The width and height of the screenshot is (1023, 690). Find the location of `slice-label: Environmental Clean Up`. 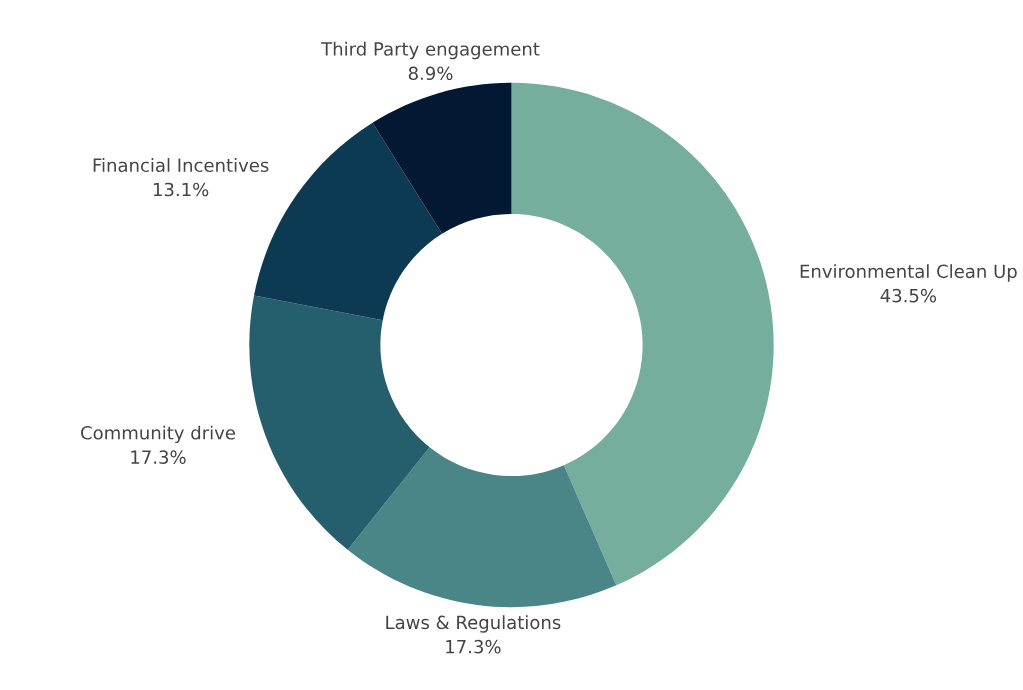

slice-label: Environmental Clean Up is located at coordinates (908, 273).